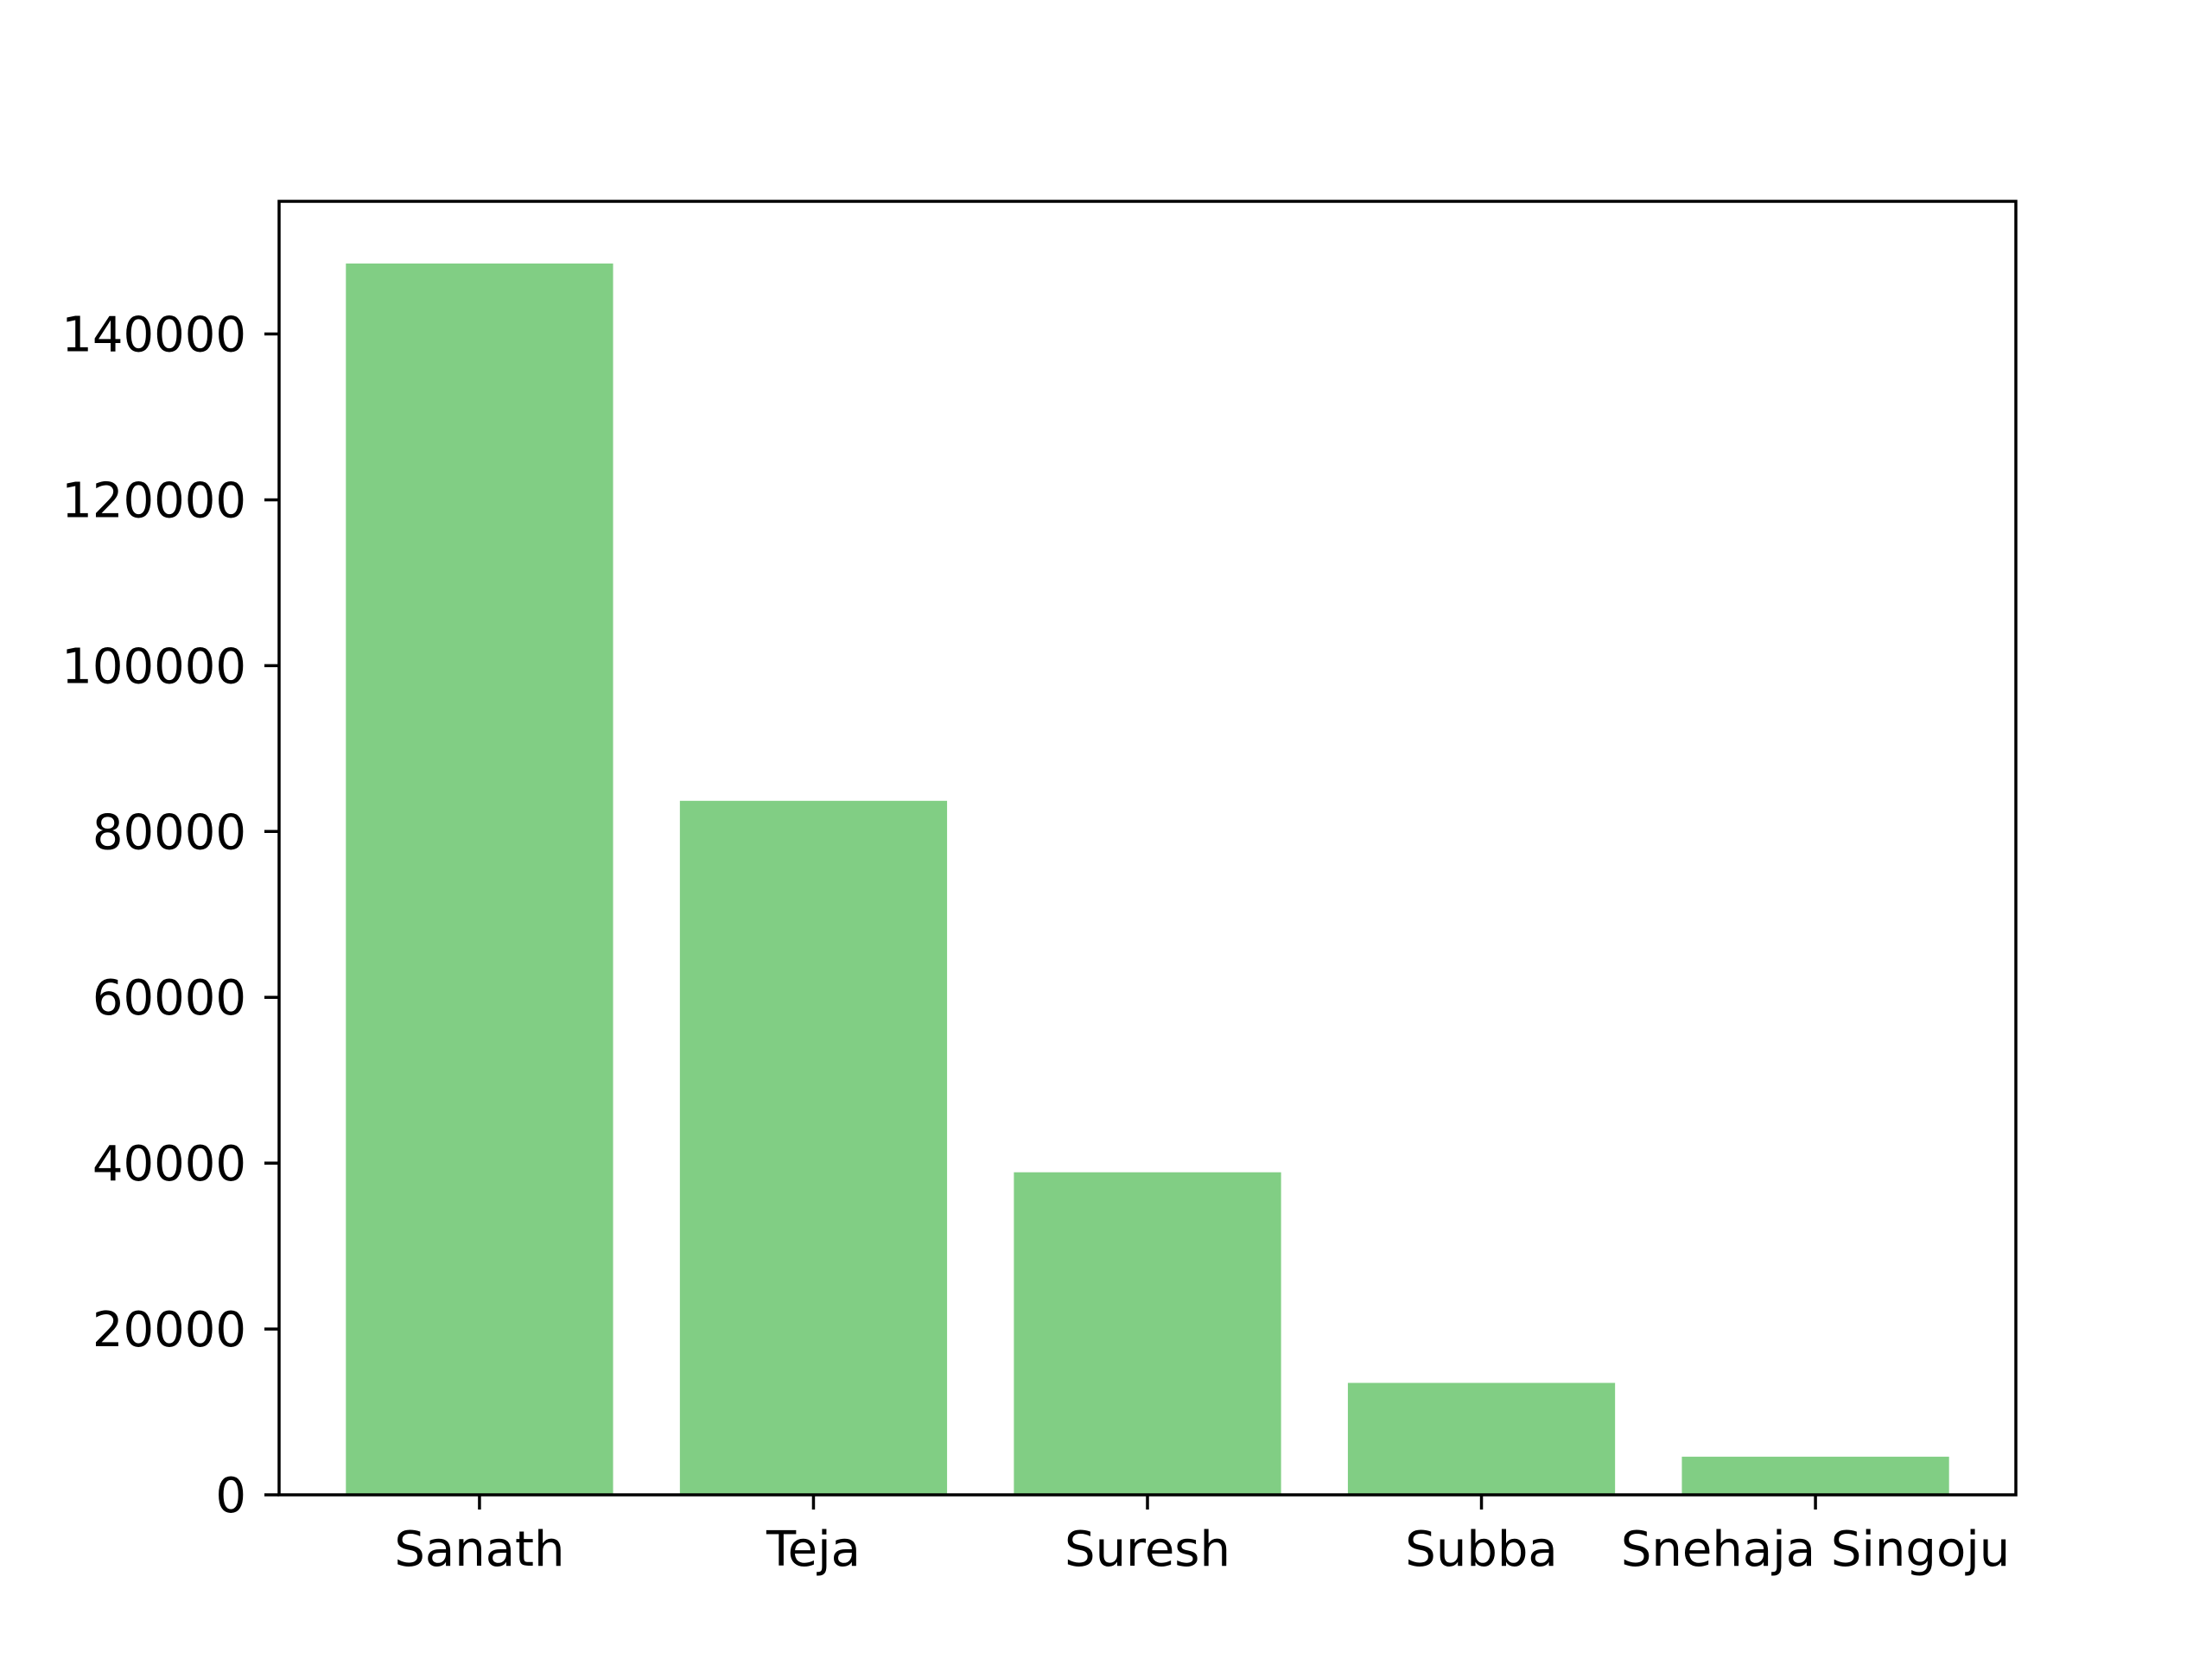  Describe the element at coordinates (1147, 1333) in the screenshot. I see `bar-suresh` at that location.